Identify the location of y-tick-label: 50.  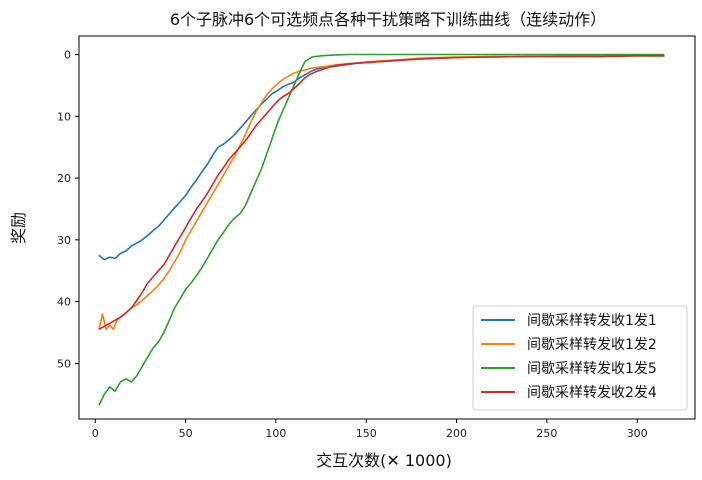
(64, 363).